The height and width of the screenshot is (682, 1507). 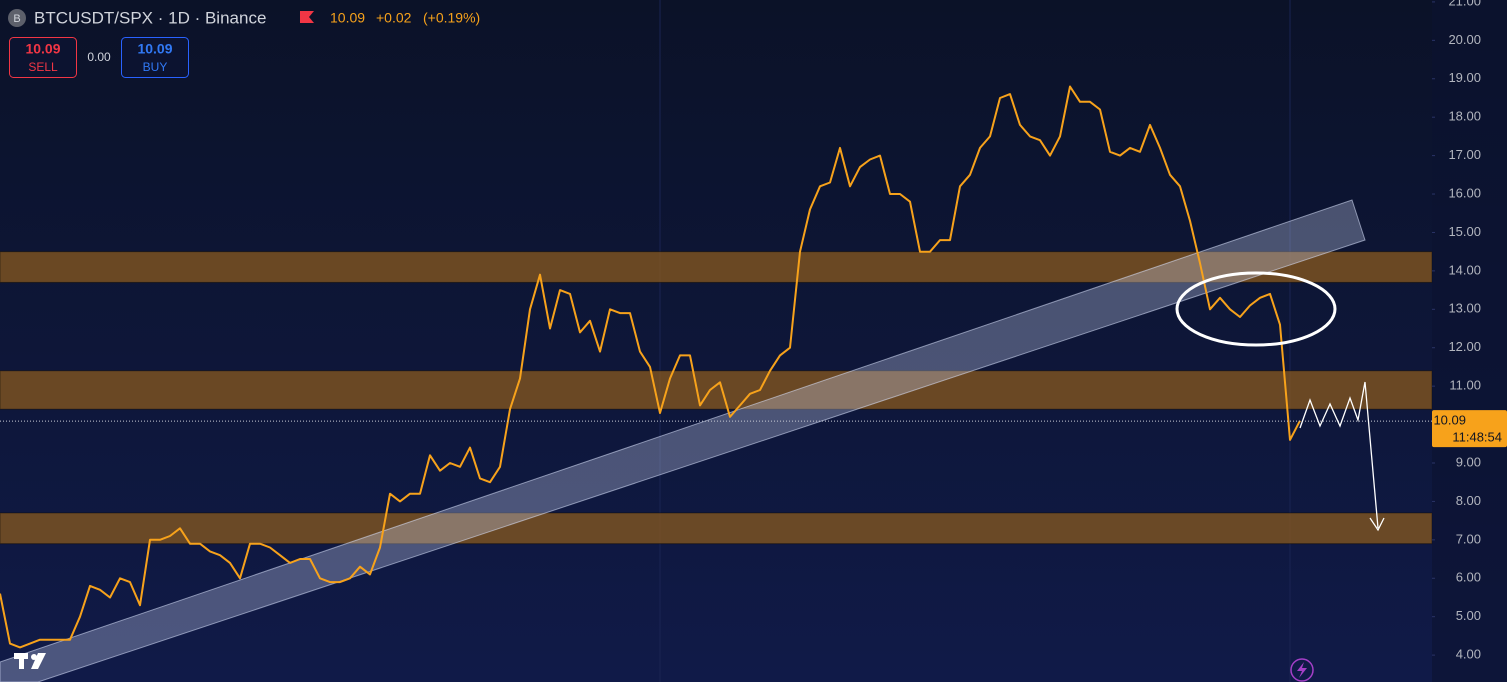 I want to click on symbol-title: BTCUSDT/SPX · 1D · Binance, so click(x=150, y=17).